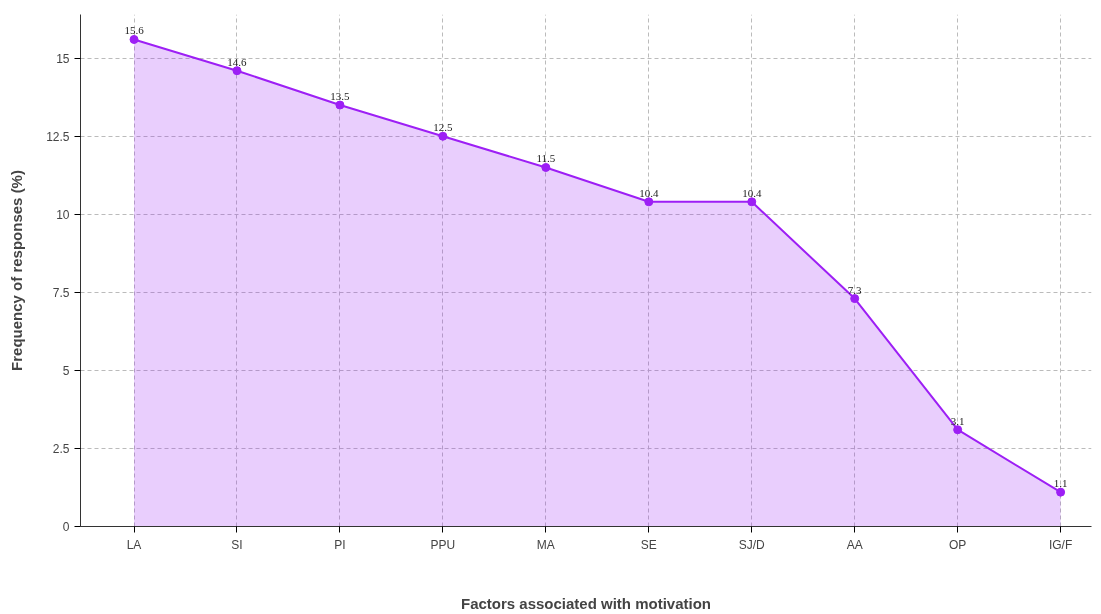 This screenshot has width=1101, height=614. What do you see at coordinates (17, 270) in the screenshot?
I see `y-axis-title: Frequency of responses (%)` at bounding box center [17, 270].